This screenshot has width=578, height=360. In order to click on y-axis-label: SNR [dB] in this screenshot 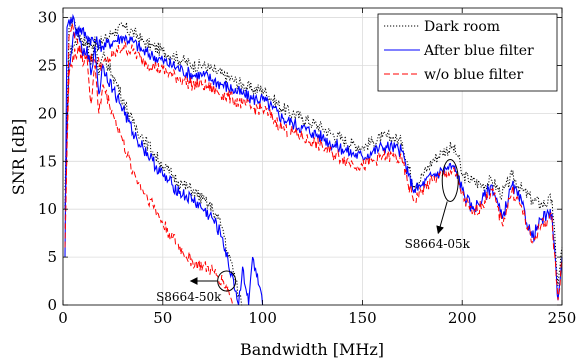, I will do `click(18, 157)`.